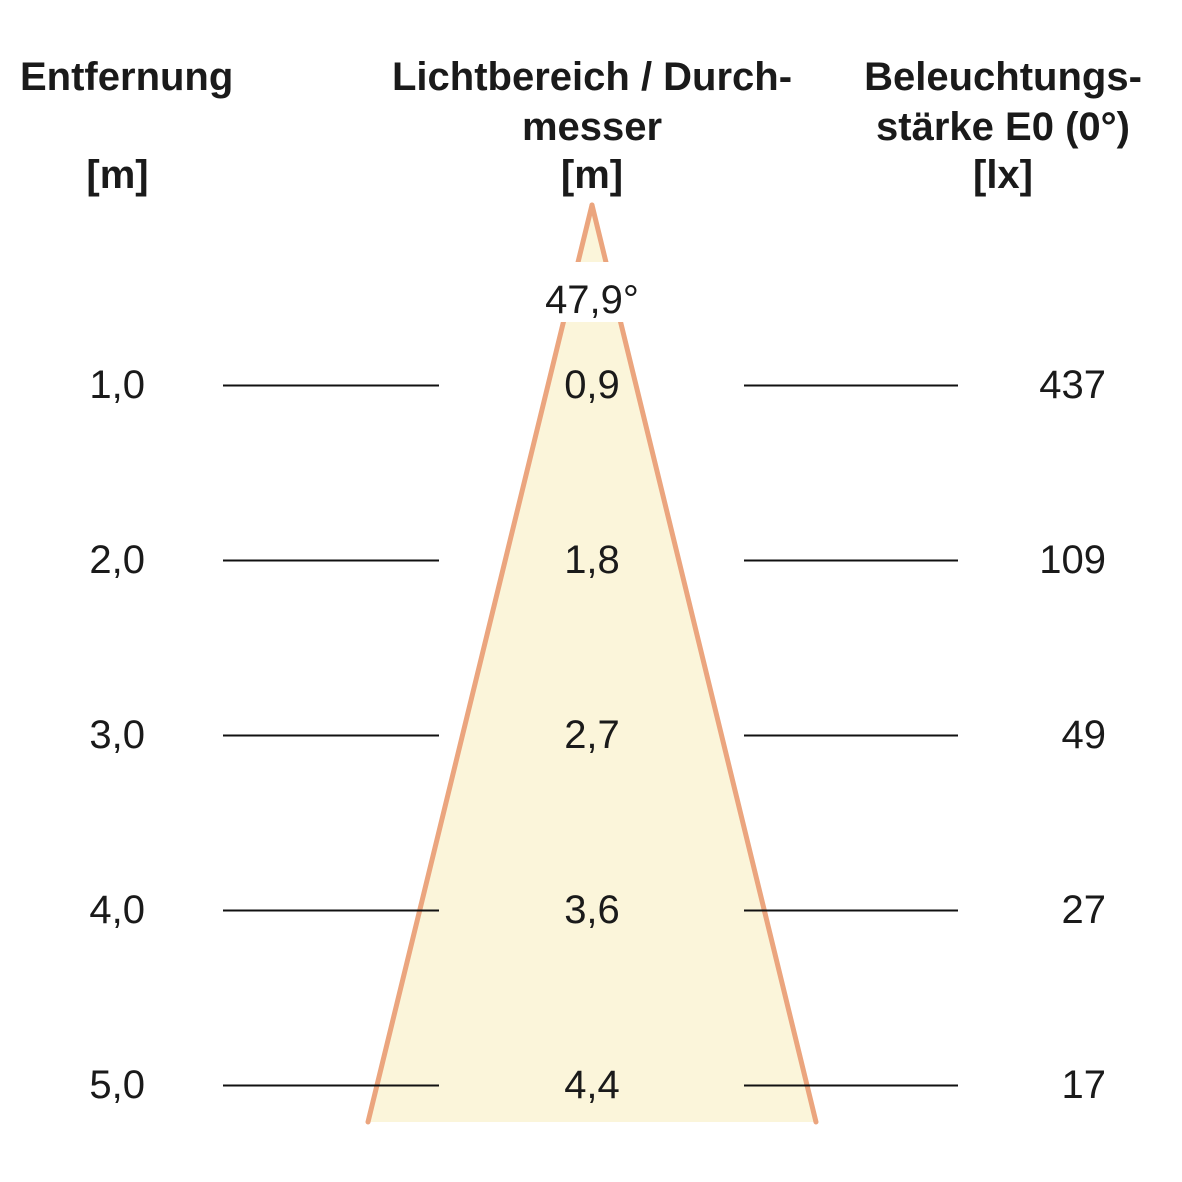 The image size is (1182, 1182). What do you see at coordinates (117, 560) in the screenshot?
I see `distance-value: 2,0` at bounding box center [117, 560].